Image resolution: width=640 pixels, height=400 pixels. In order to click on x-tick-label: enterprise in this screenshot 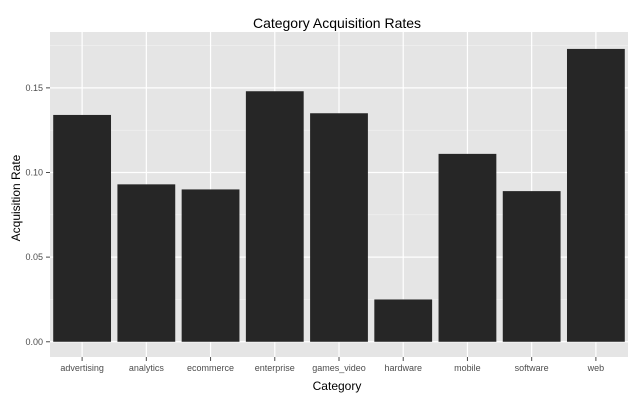, I will do `click(275, 368)`.